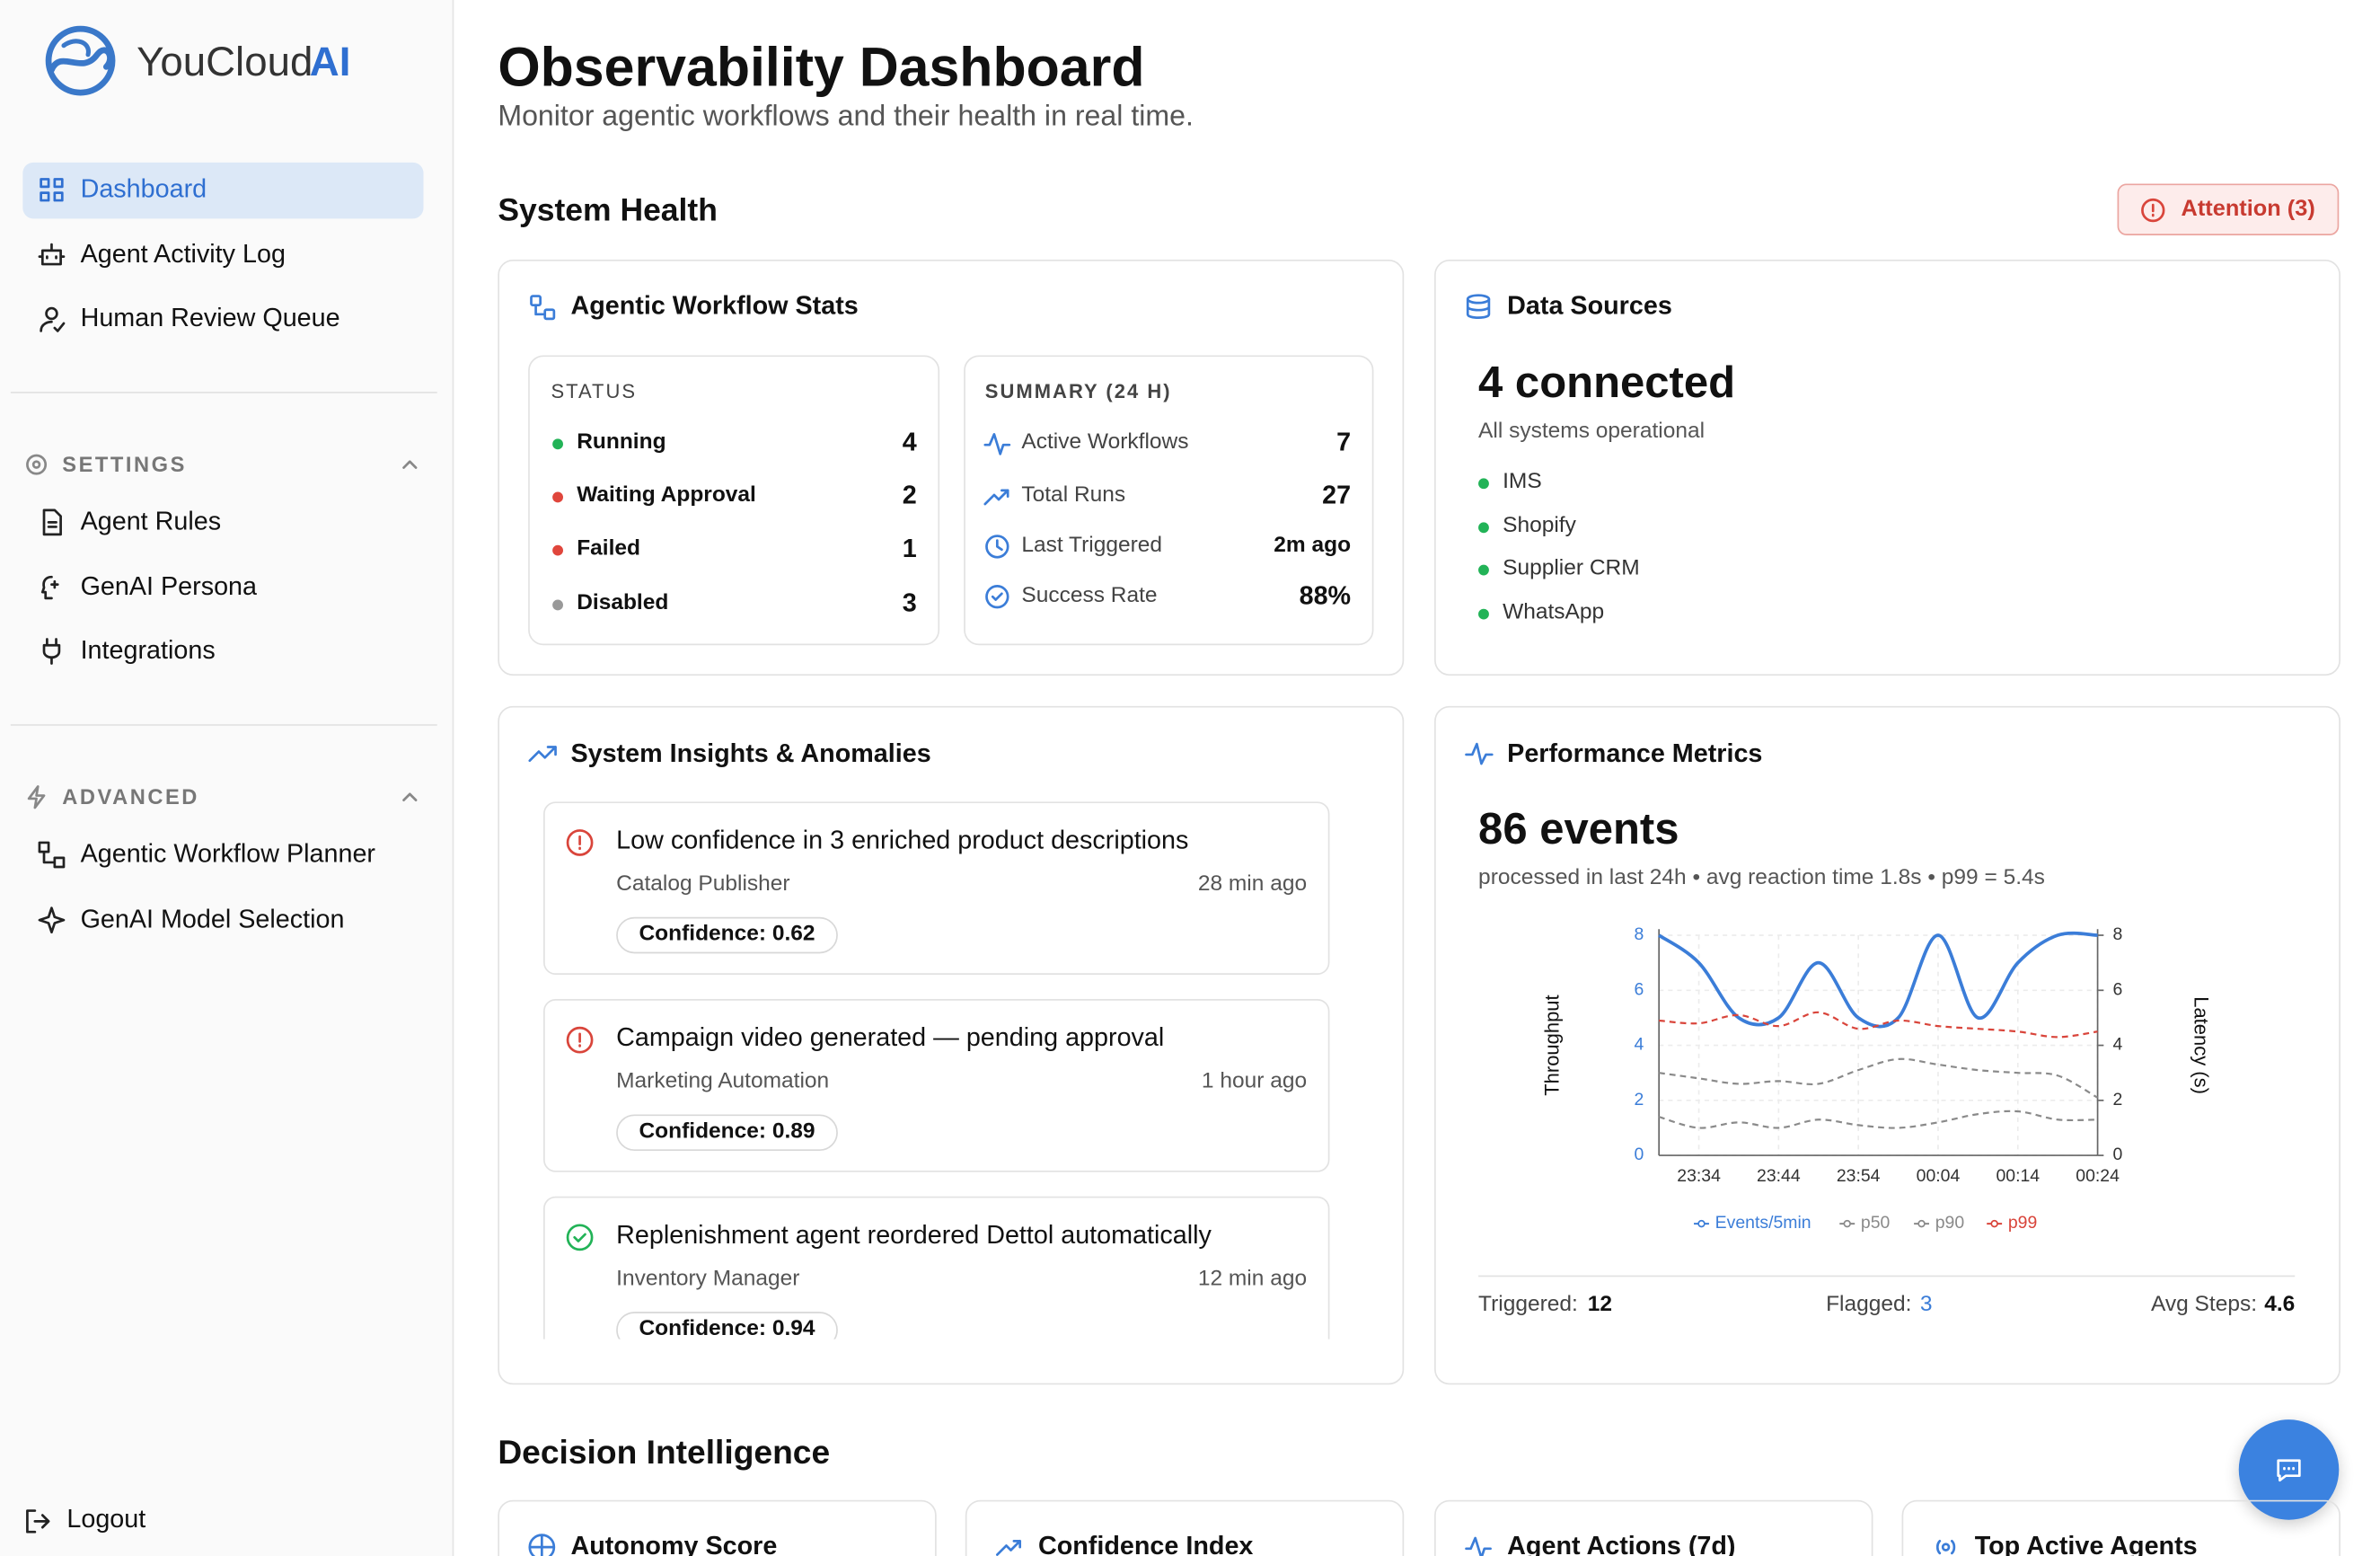  I want to click on source-name: IMS, so click(1522, 482).